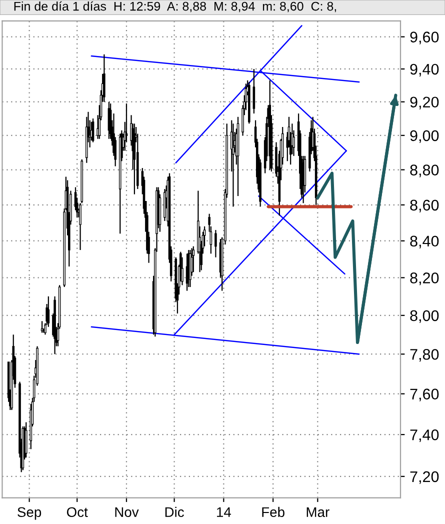 The height and width of the screenshot is (524, 445). I want to click on y-tick-label: 7,60, so click(424, 395).